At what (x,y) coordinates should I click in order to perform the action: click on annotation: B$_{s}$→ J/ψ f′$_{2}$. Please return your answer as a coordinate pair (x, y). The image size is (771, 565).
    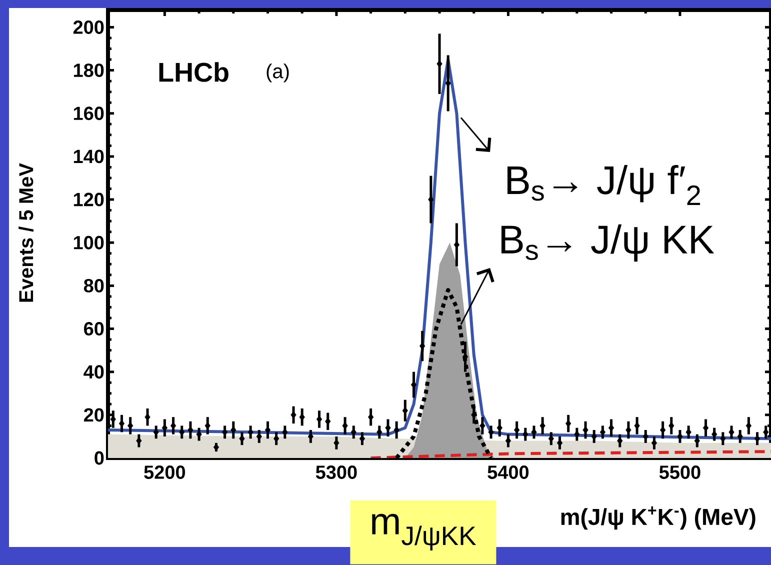
    Looking at the image, I should click on (603, 185).